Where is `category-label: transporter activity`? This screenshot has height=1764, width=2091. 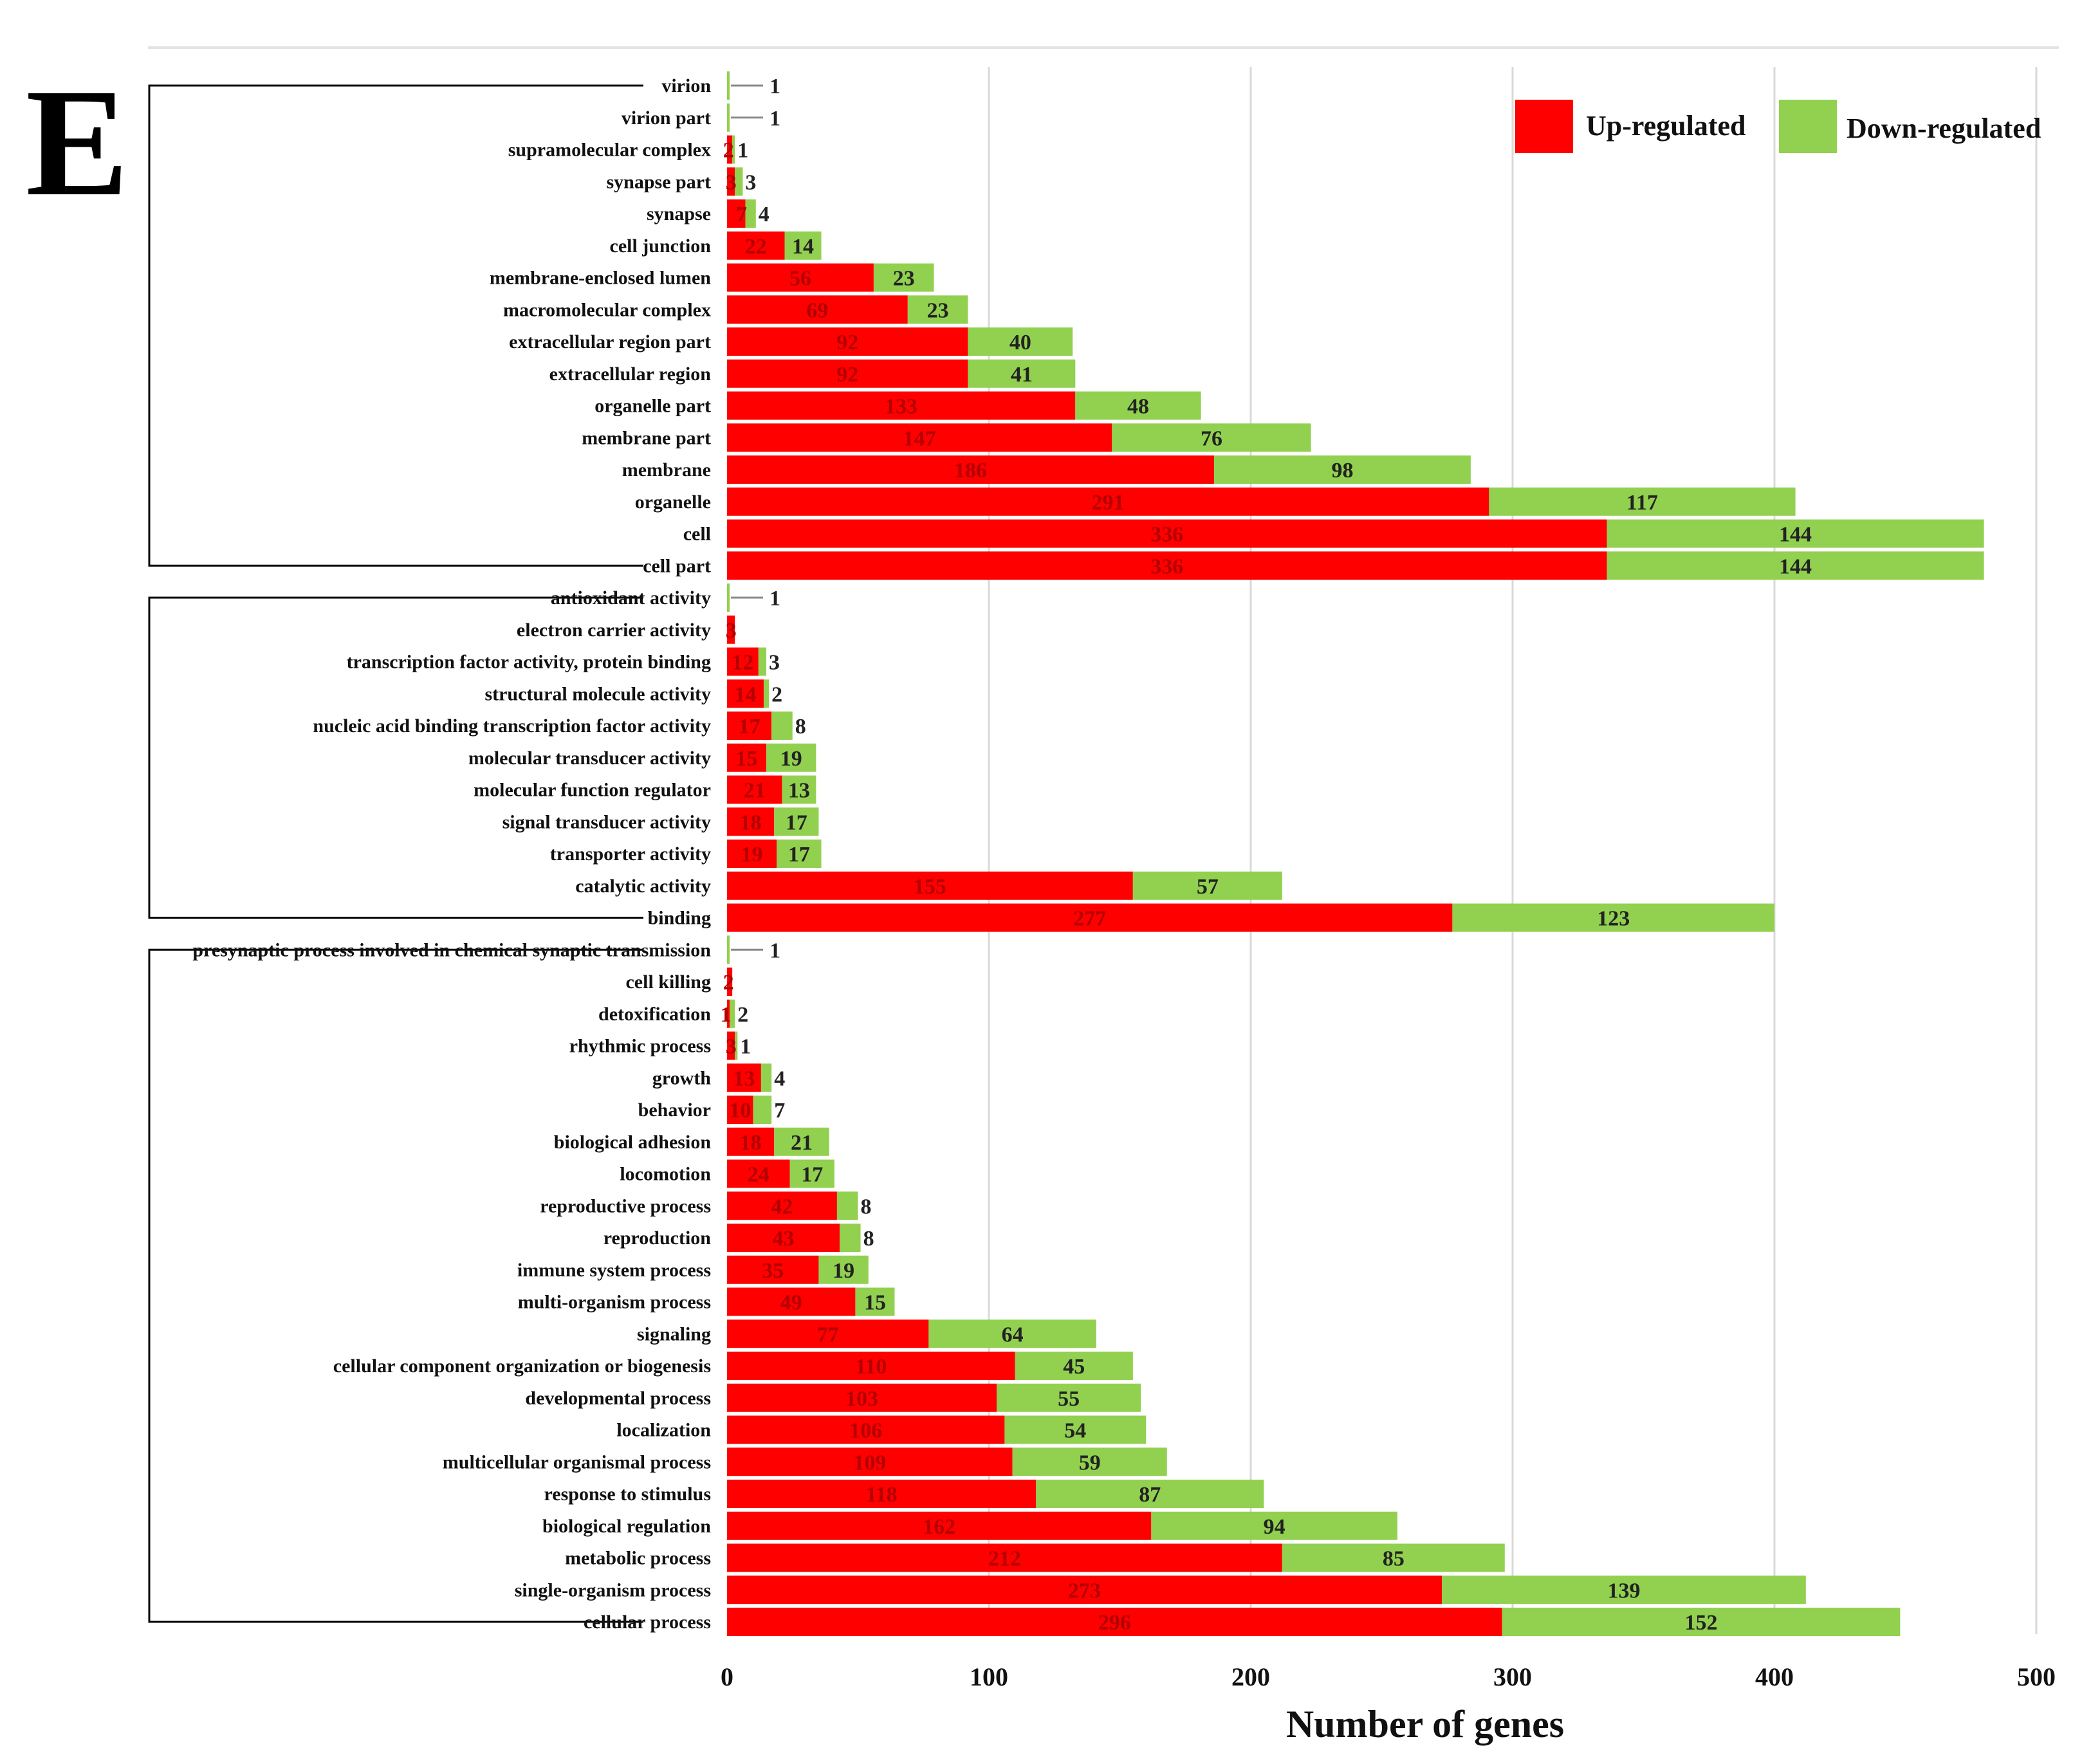 category-label: transporter activity is located at coordinates (630, 854).